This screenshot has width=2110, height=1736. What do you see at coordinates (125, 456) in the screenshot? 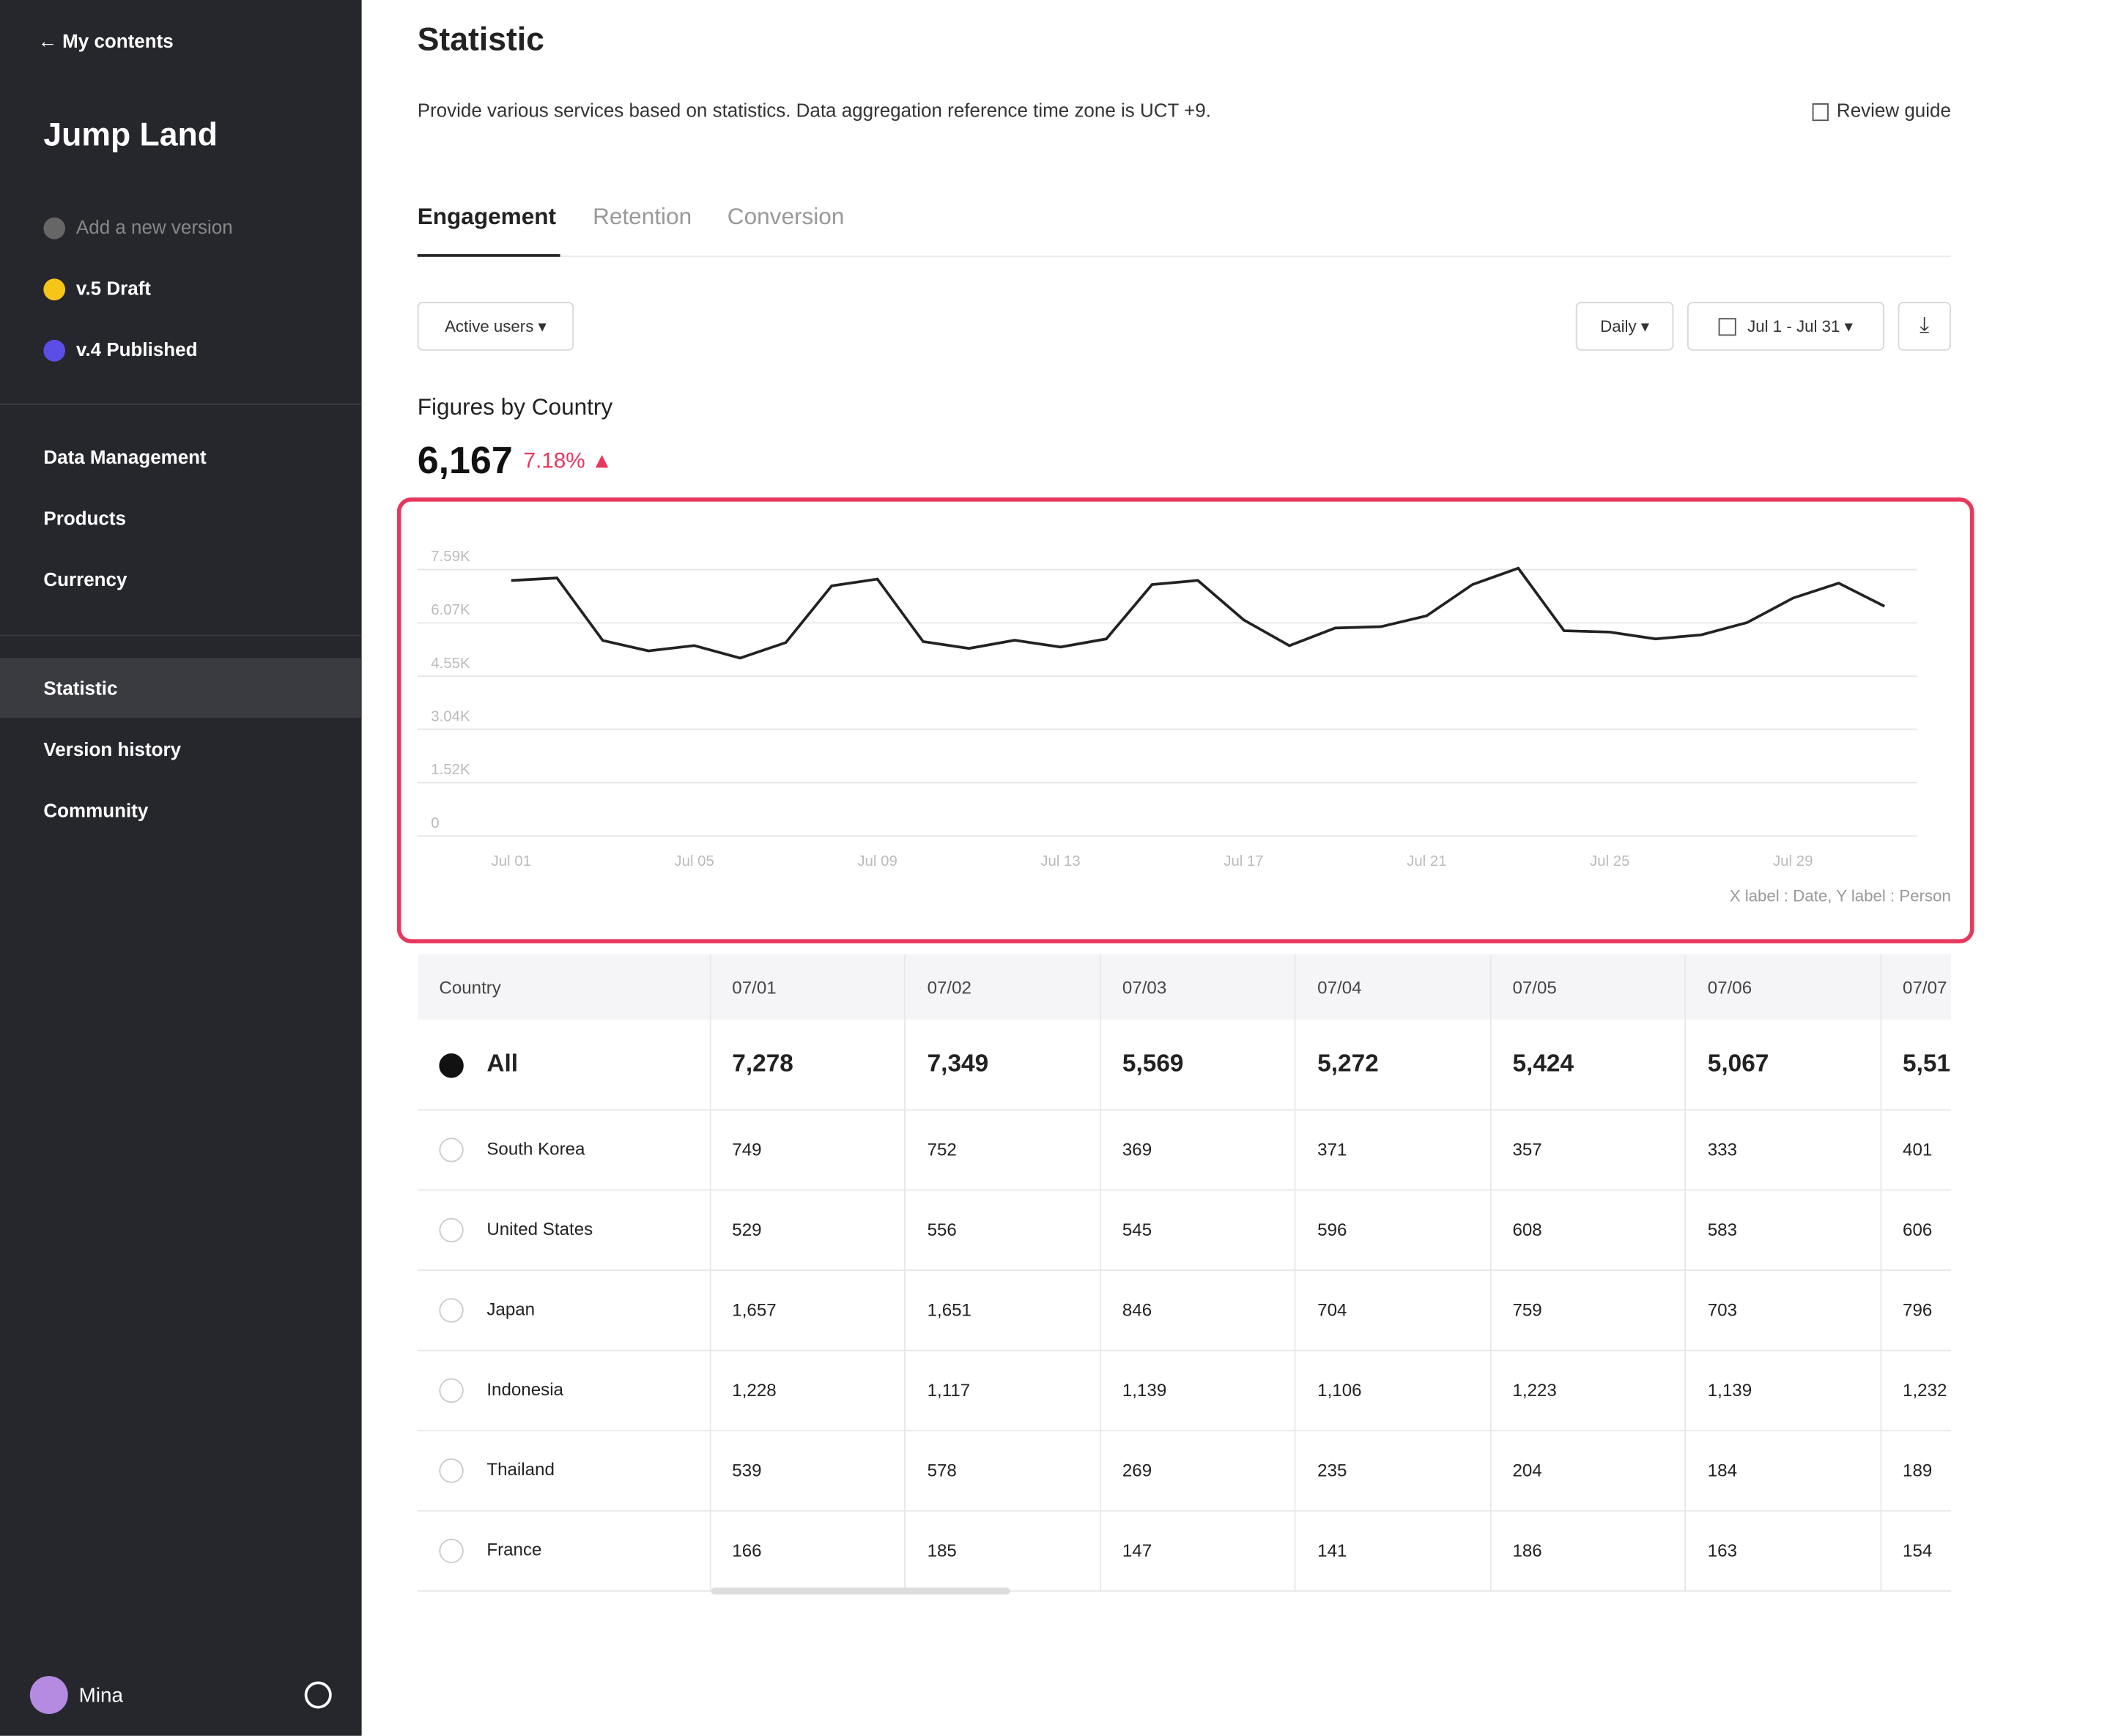
I see `menu-item: Data Management` at bounding box center [125, 456].